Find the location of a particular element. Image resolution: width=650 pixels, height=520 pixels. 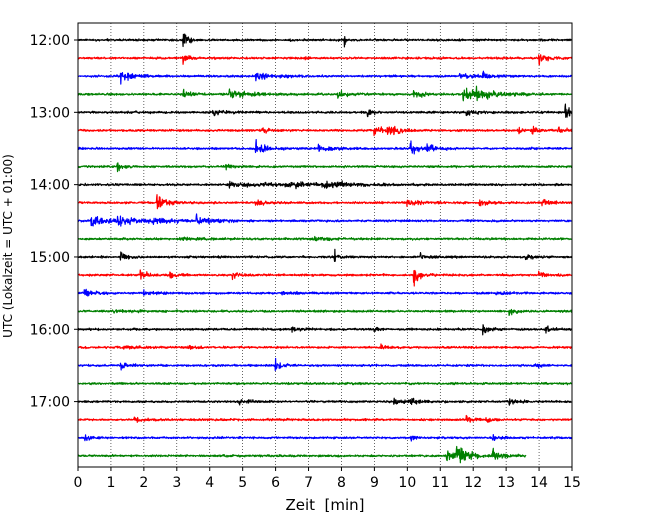

x-tick-label: 15 is located at coordinates (572, 483).